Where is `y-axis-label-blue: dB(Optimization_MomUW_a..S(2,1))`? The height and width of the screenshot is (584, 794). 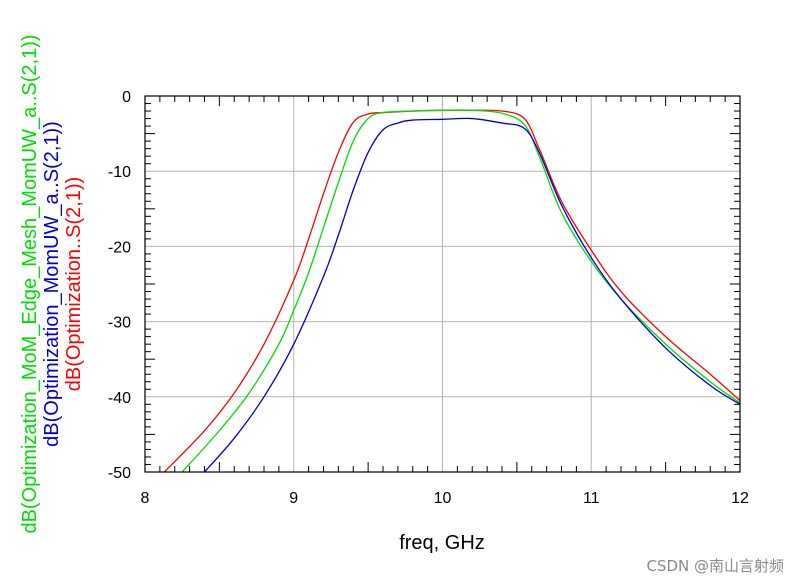
y-axis-label-blue: dB(Optimization_MomUW_a..S(2,1)) is located at coordinates (52, 284).